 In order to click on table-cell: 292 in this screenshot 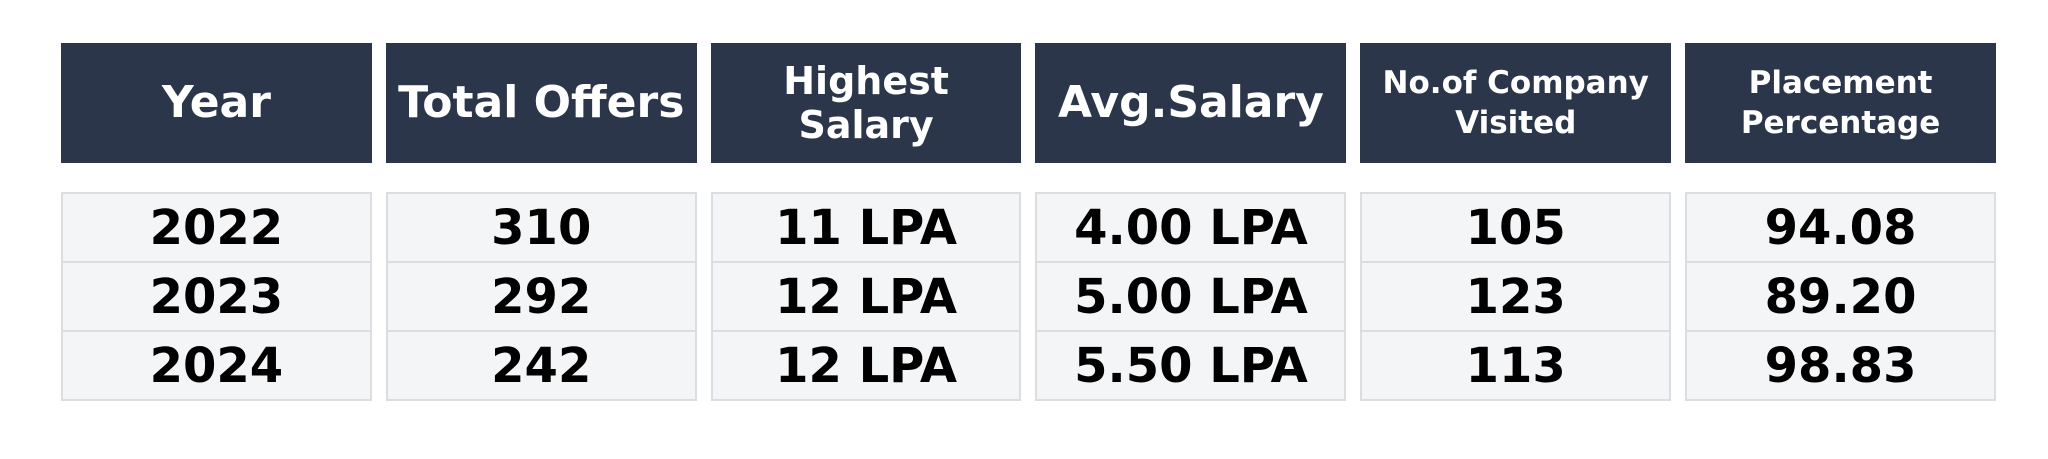, I will do `click(541, 295)`.